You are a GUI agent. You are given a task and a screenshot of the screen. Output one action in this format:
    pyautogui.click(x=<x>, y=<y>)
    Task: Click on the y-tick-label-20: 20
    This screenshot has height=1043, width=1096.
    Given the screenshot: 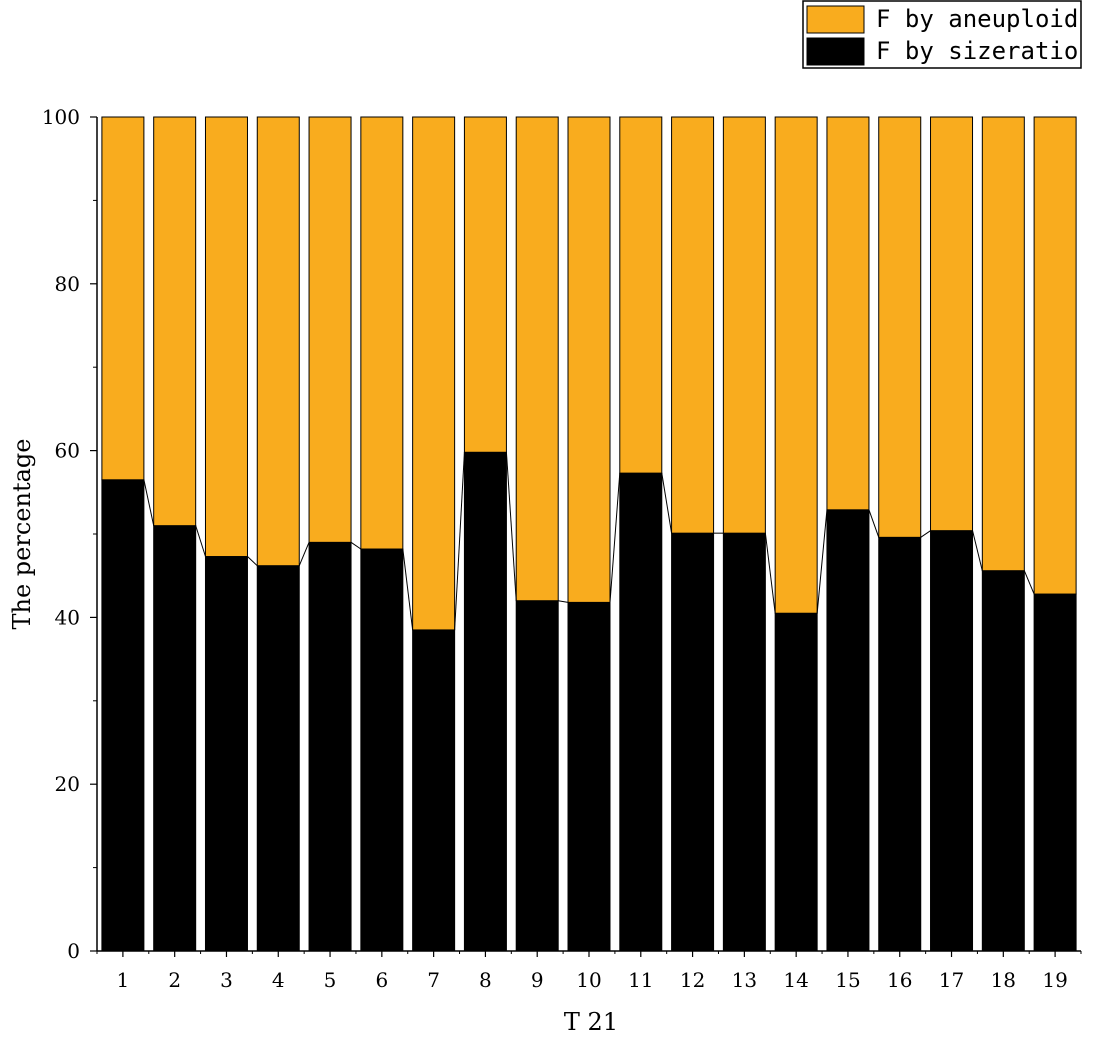 What is the action you would take?
    pyautogui.click(x=67, y=784)
    